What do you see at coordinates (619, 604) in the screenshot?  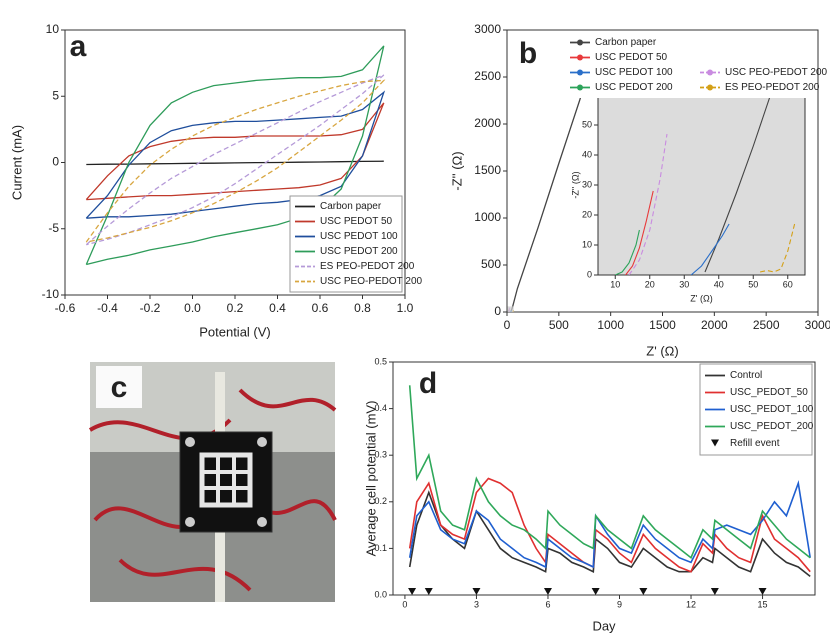 I see `x-tick-label: 9` at bounding box center [619, 604].